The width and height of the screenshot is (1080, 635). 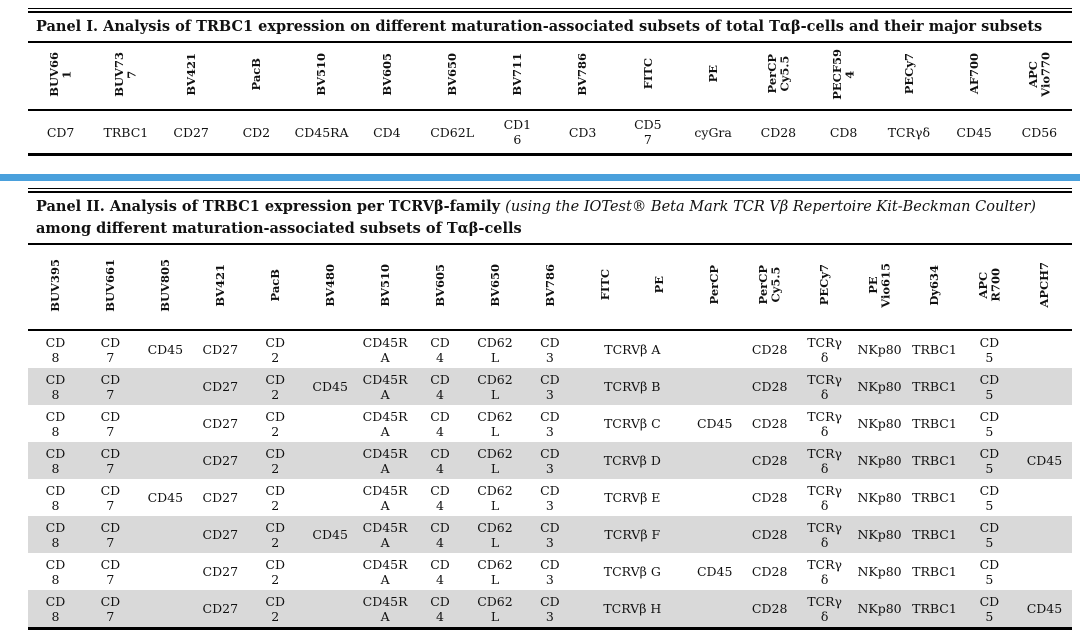 I want to click on fluorochrome-header-cell: BV711, so click(x=517, y=77).